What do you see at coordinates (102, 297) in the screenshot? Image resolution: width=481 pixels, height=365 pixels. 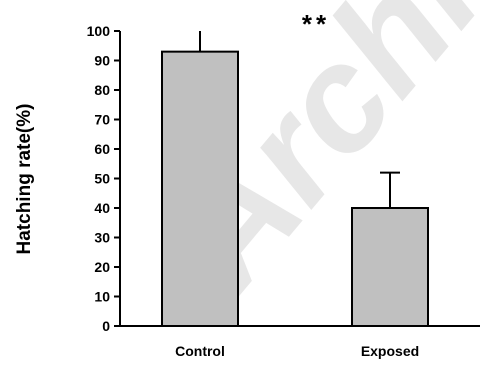 I see `y-tick-label: 10` at bounding box center [102, 297].